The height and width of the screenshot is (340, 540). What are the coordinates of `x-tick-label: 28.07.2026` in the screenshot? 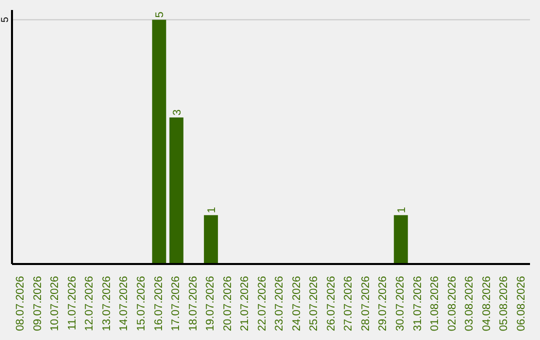 It's located at (366, 304).